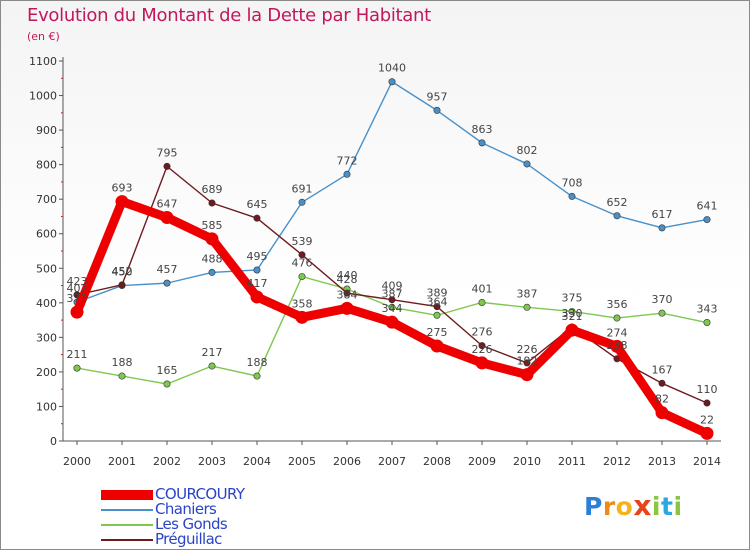 Image resolution: width=750 pixels, height=550 pixels. I want to click on data-label: 344, so click(392, 308).